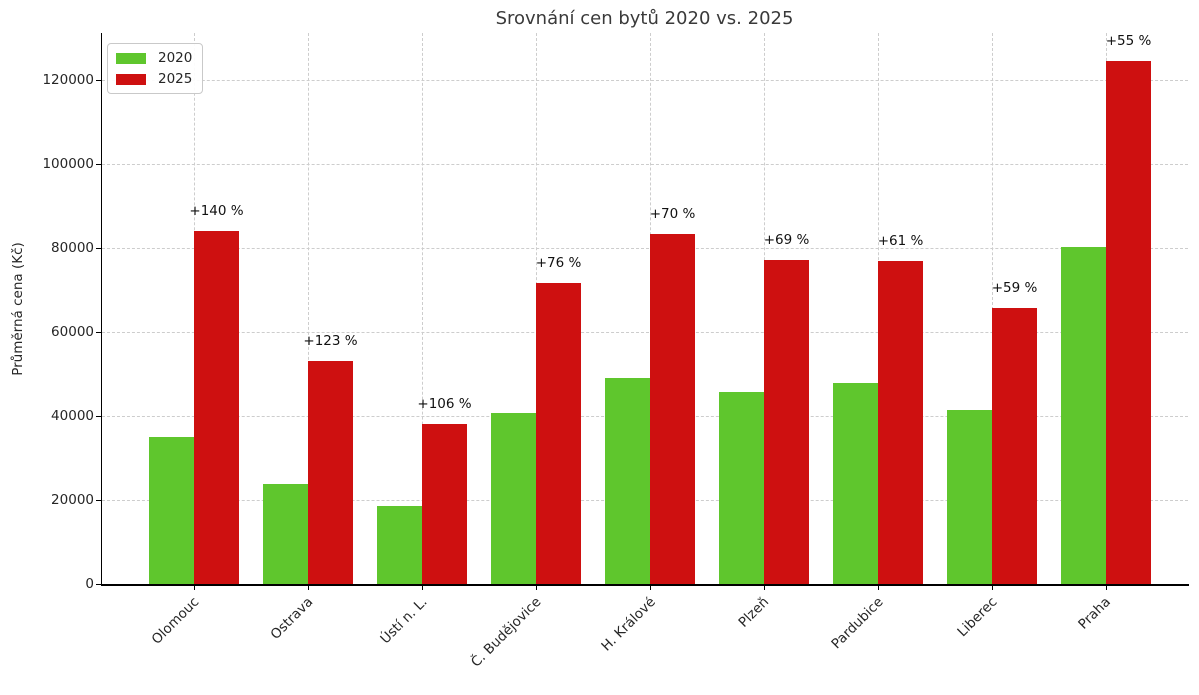  Describe the element at coordinates (72, 500) in the screenshot. I see `y-tick-label: 20000` at that location.